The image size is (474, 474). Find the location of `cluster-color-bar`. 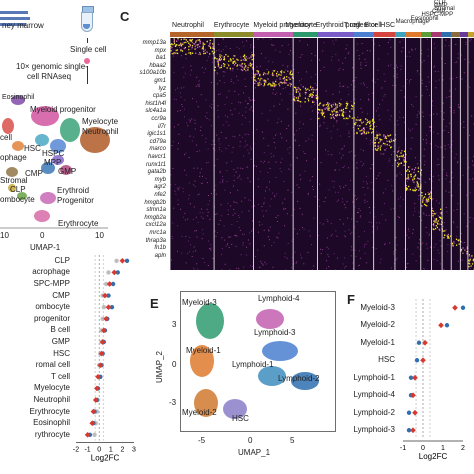

cluster-color-bar is located at coordinates (470, 34).